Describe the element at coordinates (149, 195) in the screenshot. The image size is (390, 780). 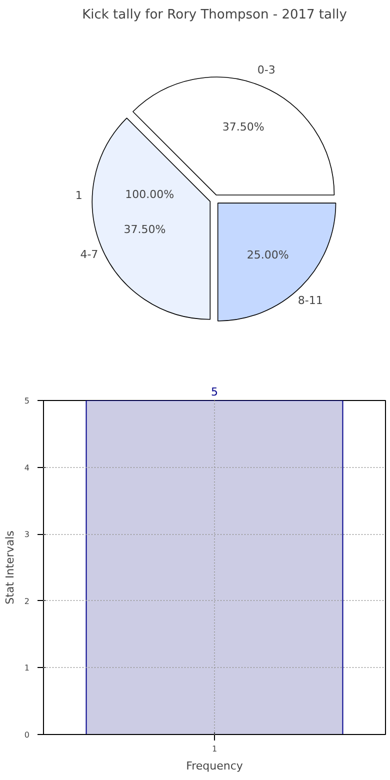
I see `text: 100.00%` at that location.